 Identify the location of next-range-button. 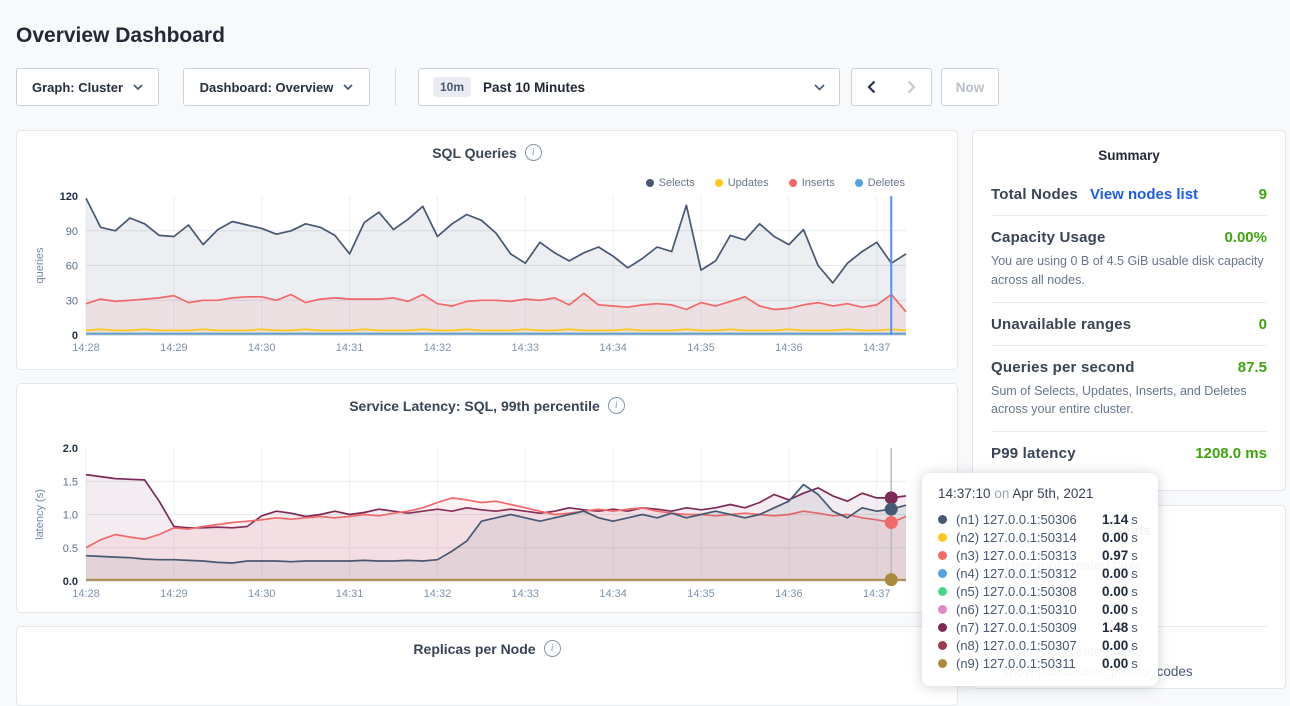
(911, 87).